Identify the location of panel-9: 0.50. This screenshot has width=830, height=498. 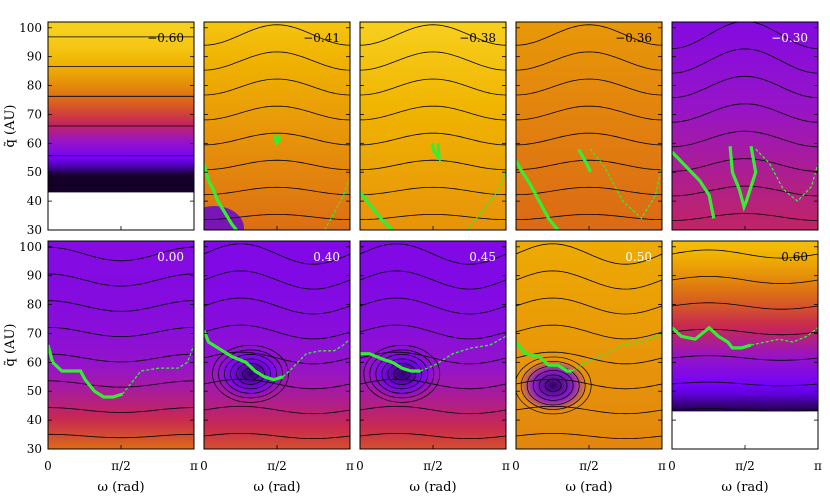
(589, 345).